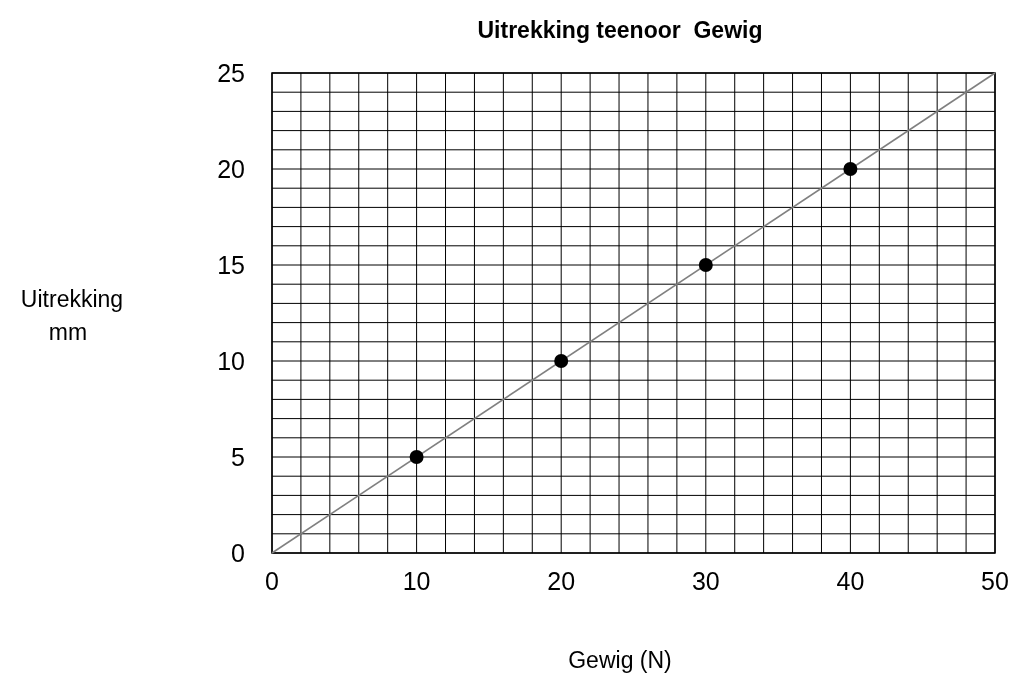 The height and width of the screenshot is (673, 1020). I want to click on y-tick-label: 15, so click(231, 265).